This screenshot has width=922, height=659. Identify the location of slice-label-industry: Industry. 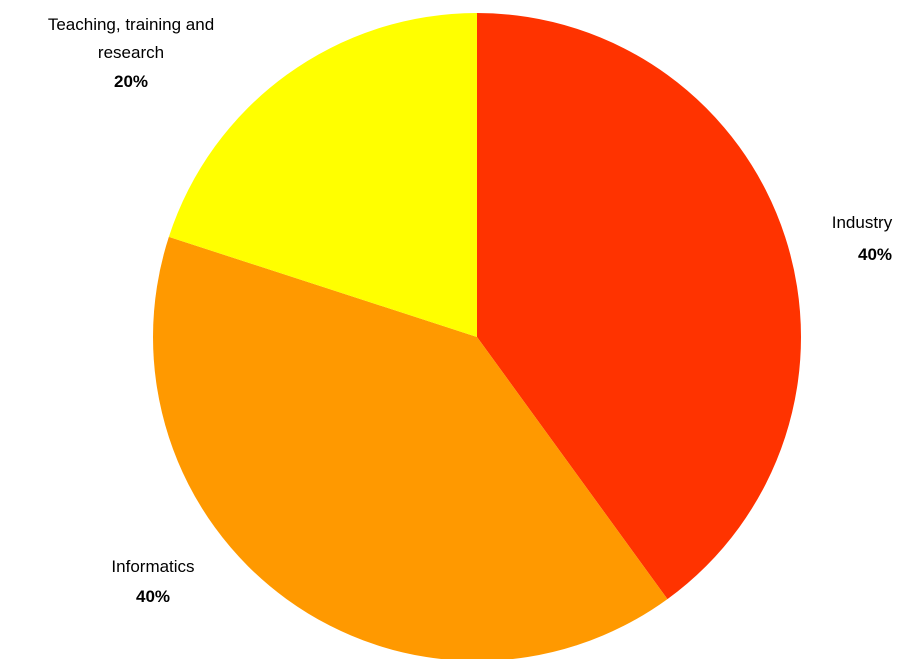
(862, 222).